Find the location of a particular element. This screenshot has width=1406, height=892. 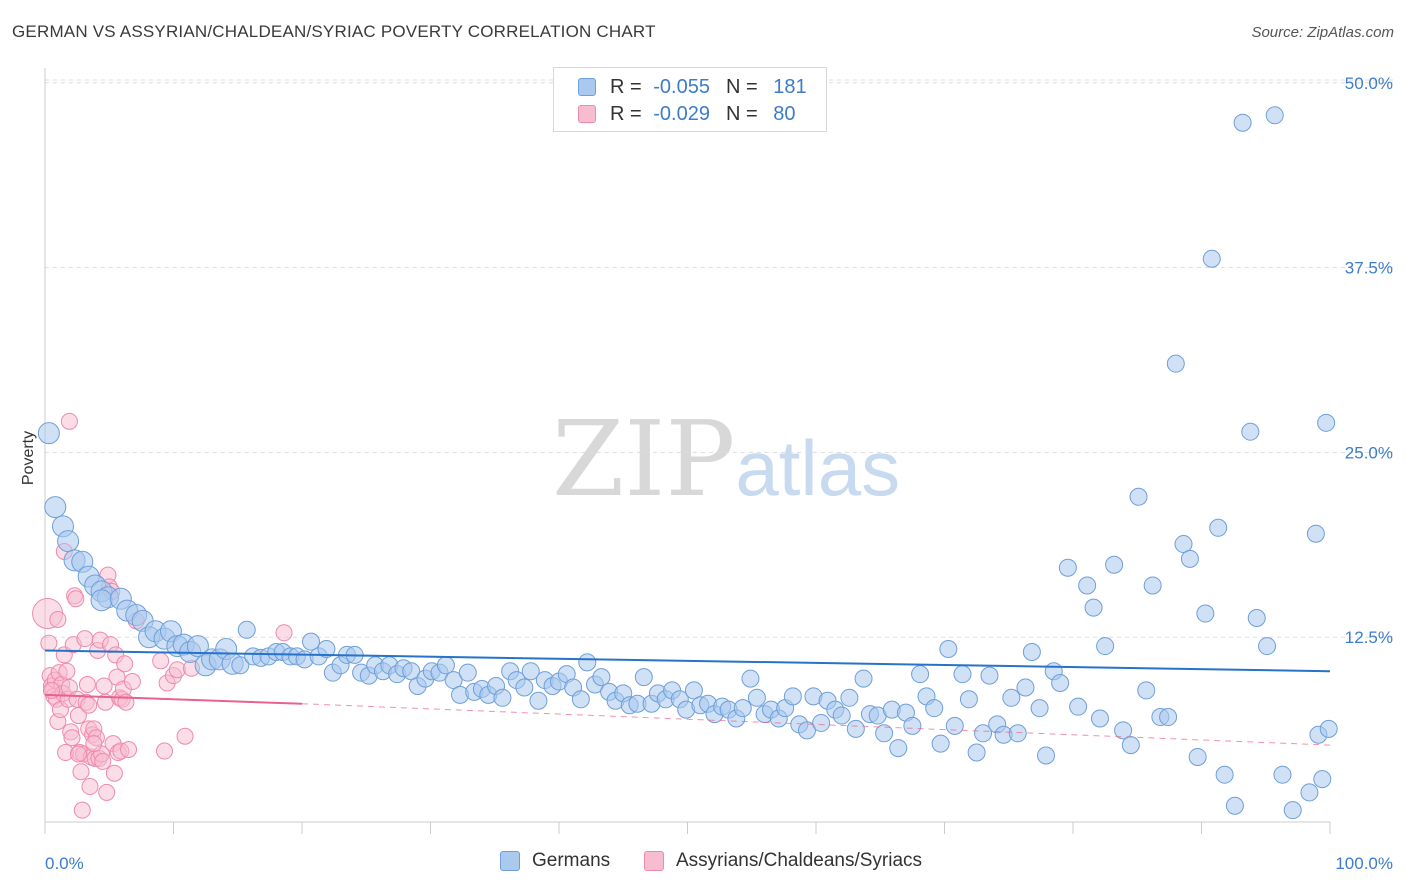

watermark-atlas: atlas is located at coordinates (818, 468).